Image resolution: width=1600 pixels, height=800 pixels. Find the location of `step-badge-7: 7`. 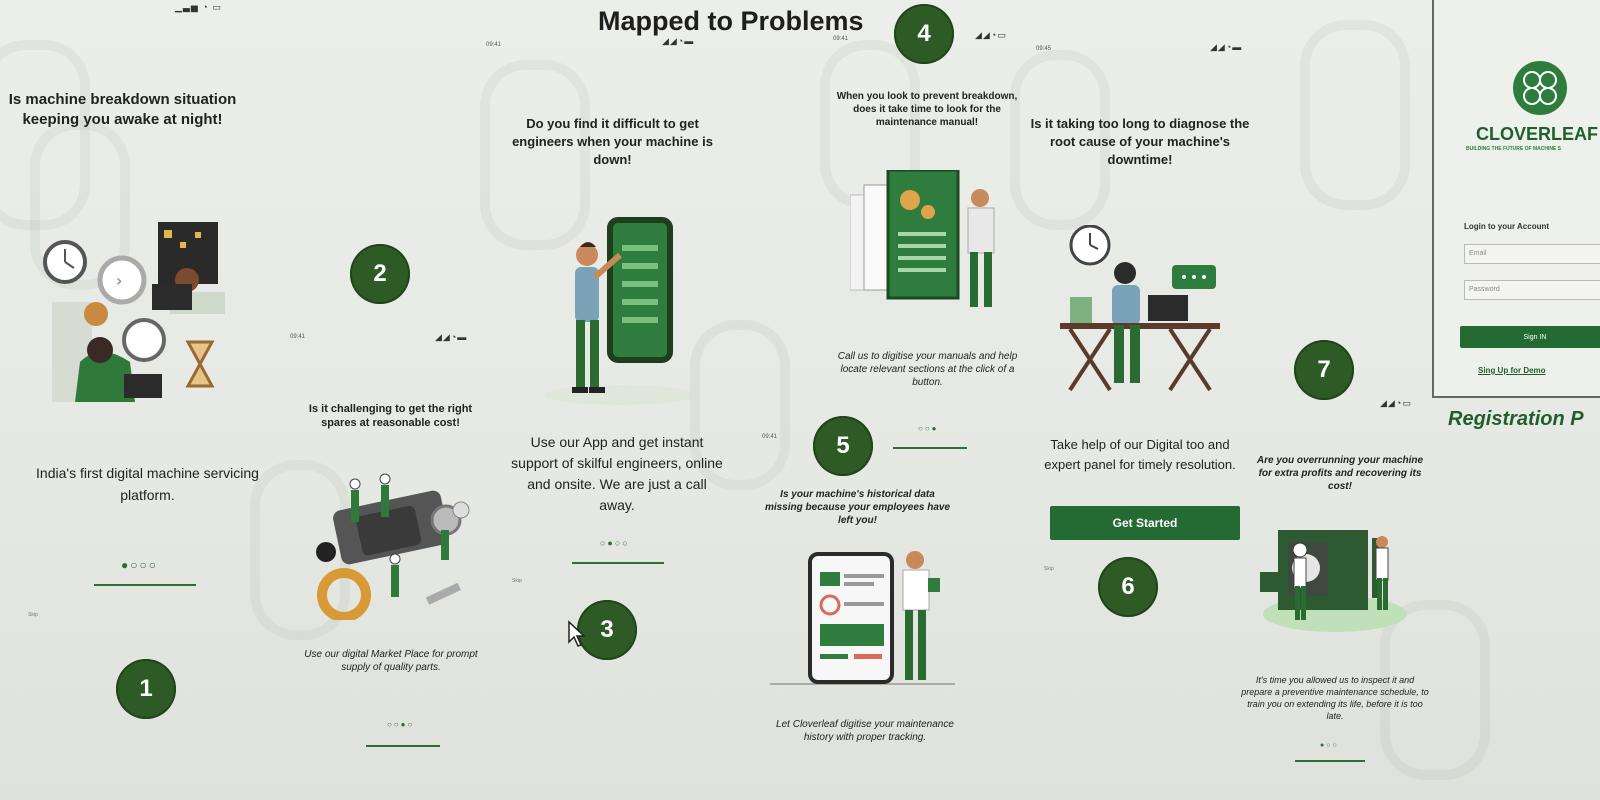

step-badge-7: 7 is located at coordinates (1324, 370).